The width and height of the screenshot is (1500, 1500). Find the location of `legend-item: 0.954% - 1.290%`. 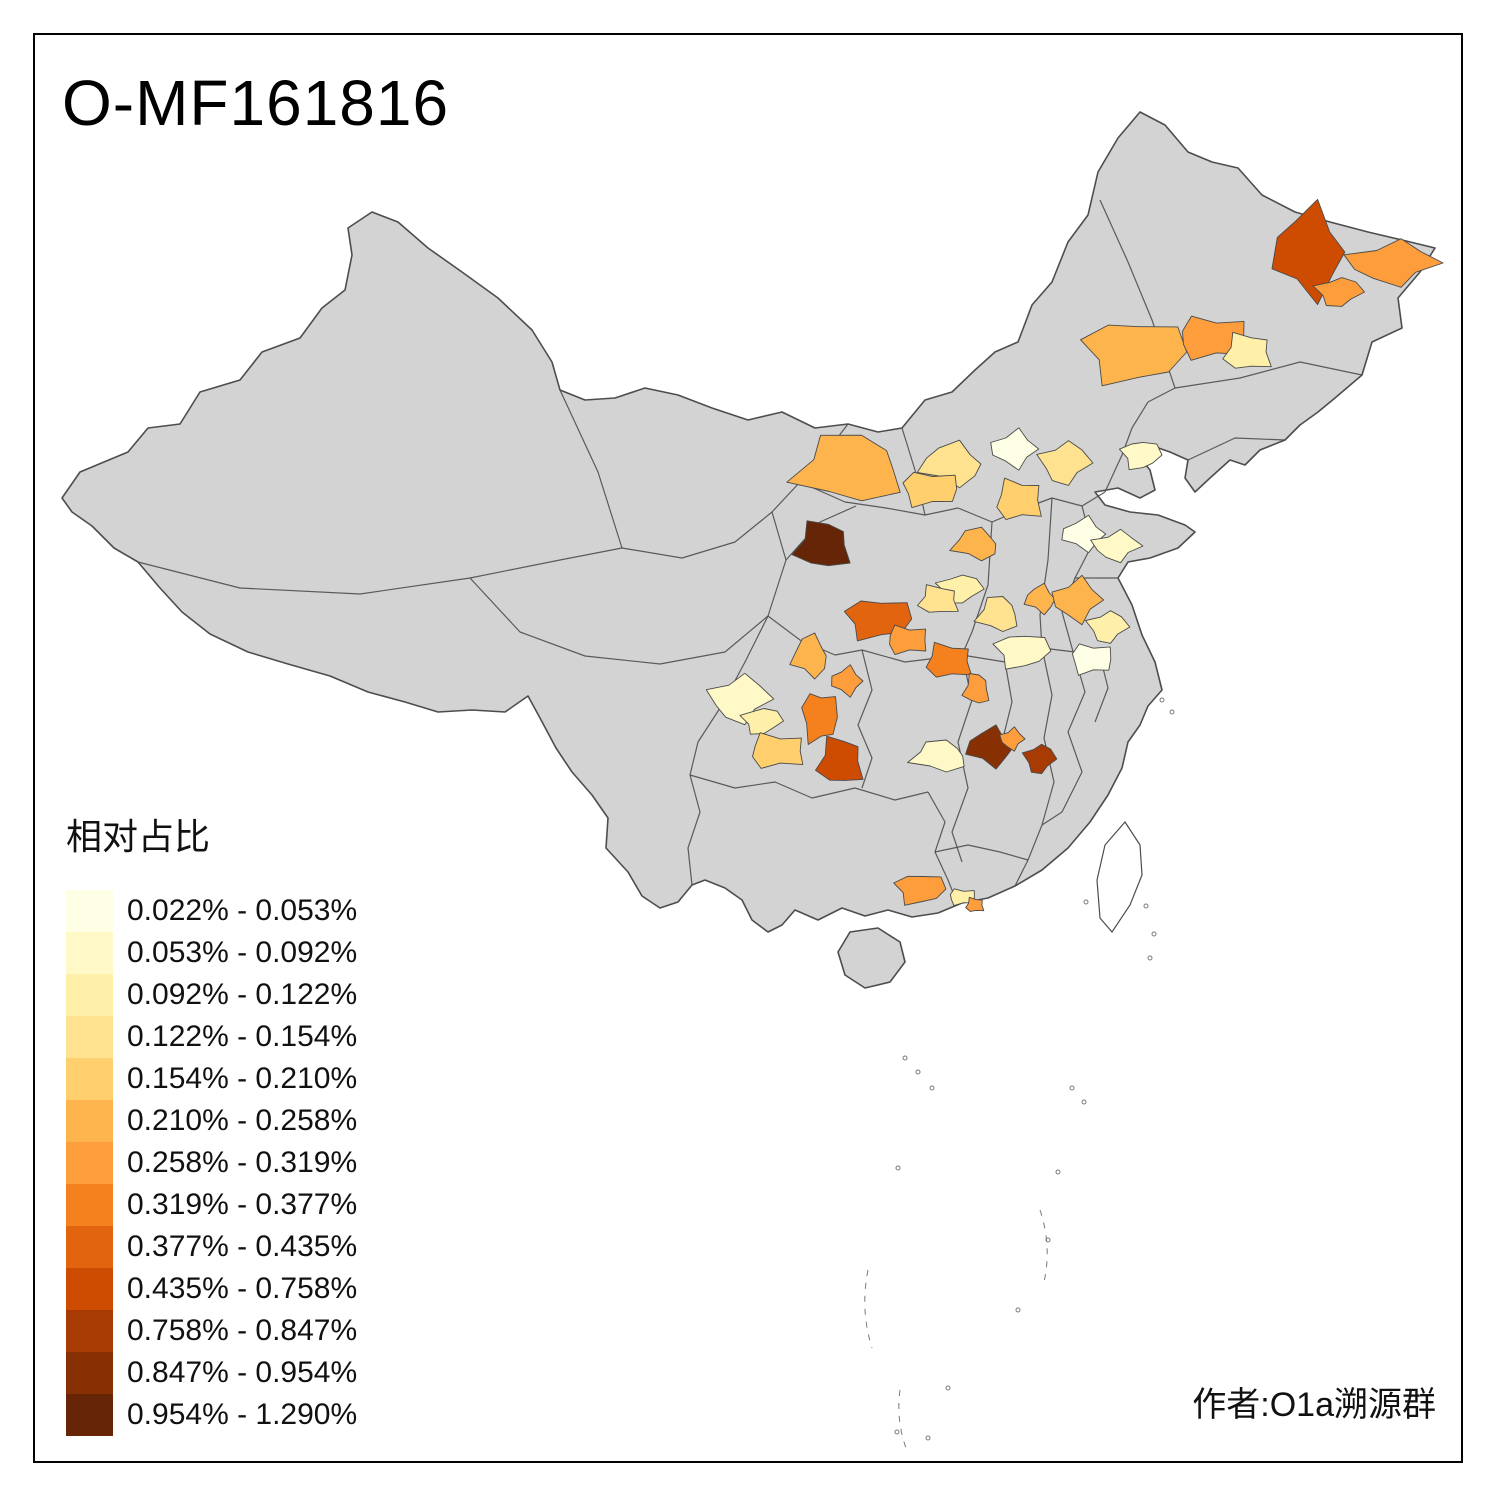

legend-item: 0.954% - 1.290% is located at coordinates (211, 1415).